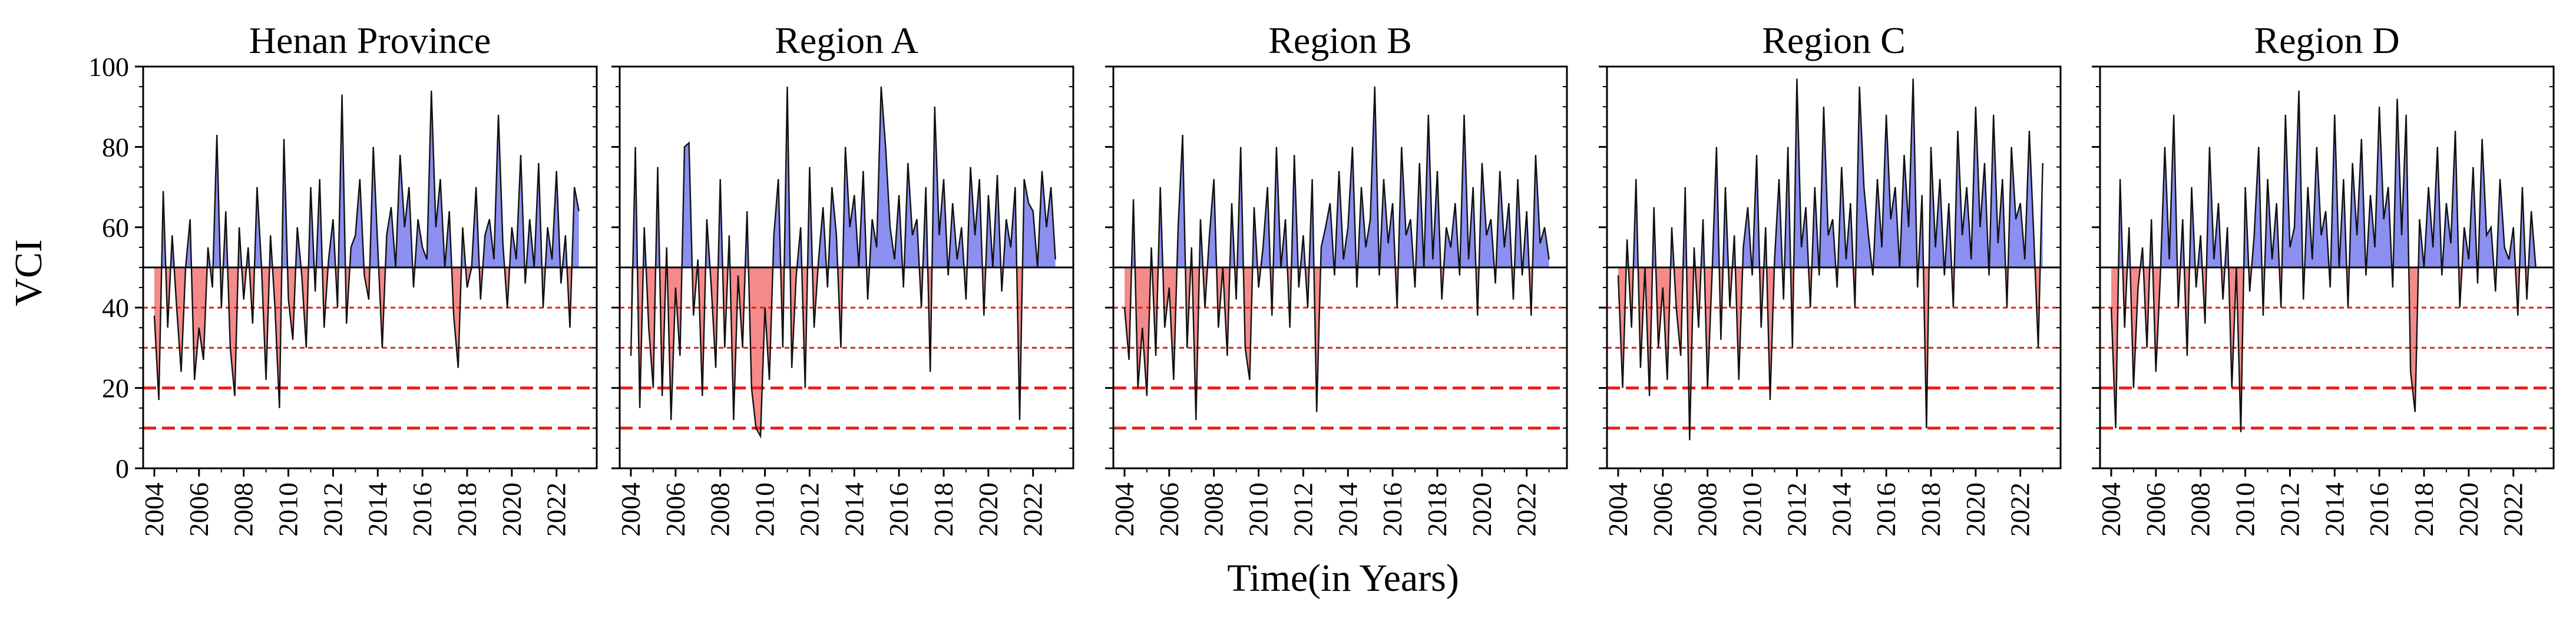 The image size is (2576, 625). I want to click on panel-title: Henan Province, so click(370, 40).